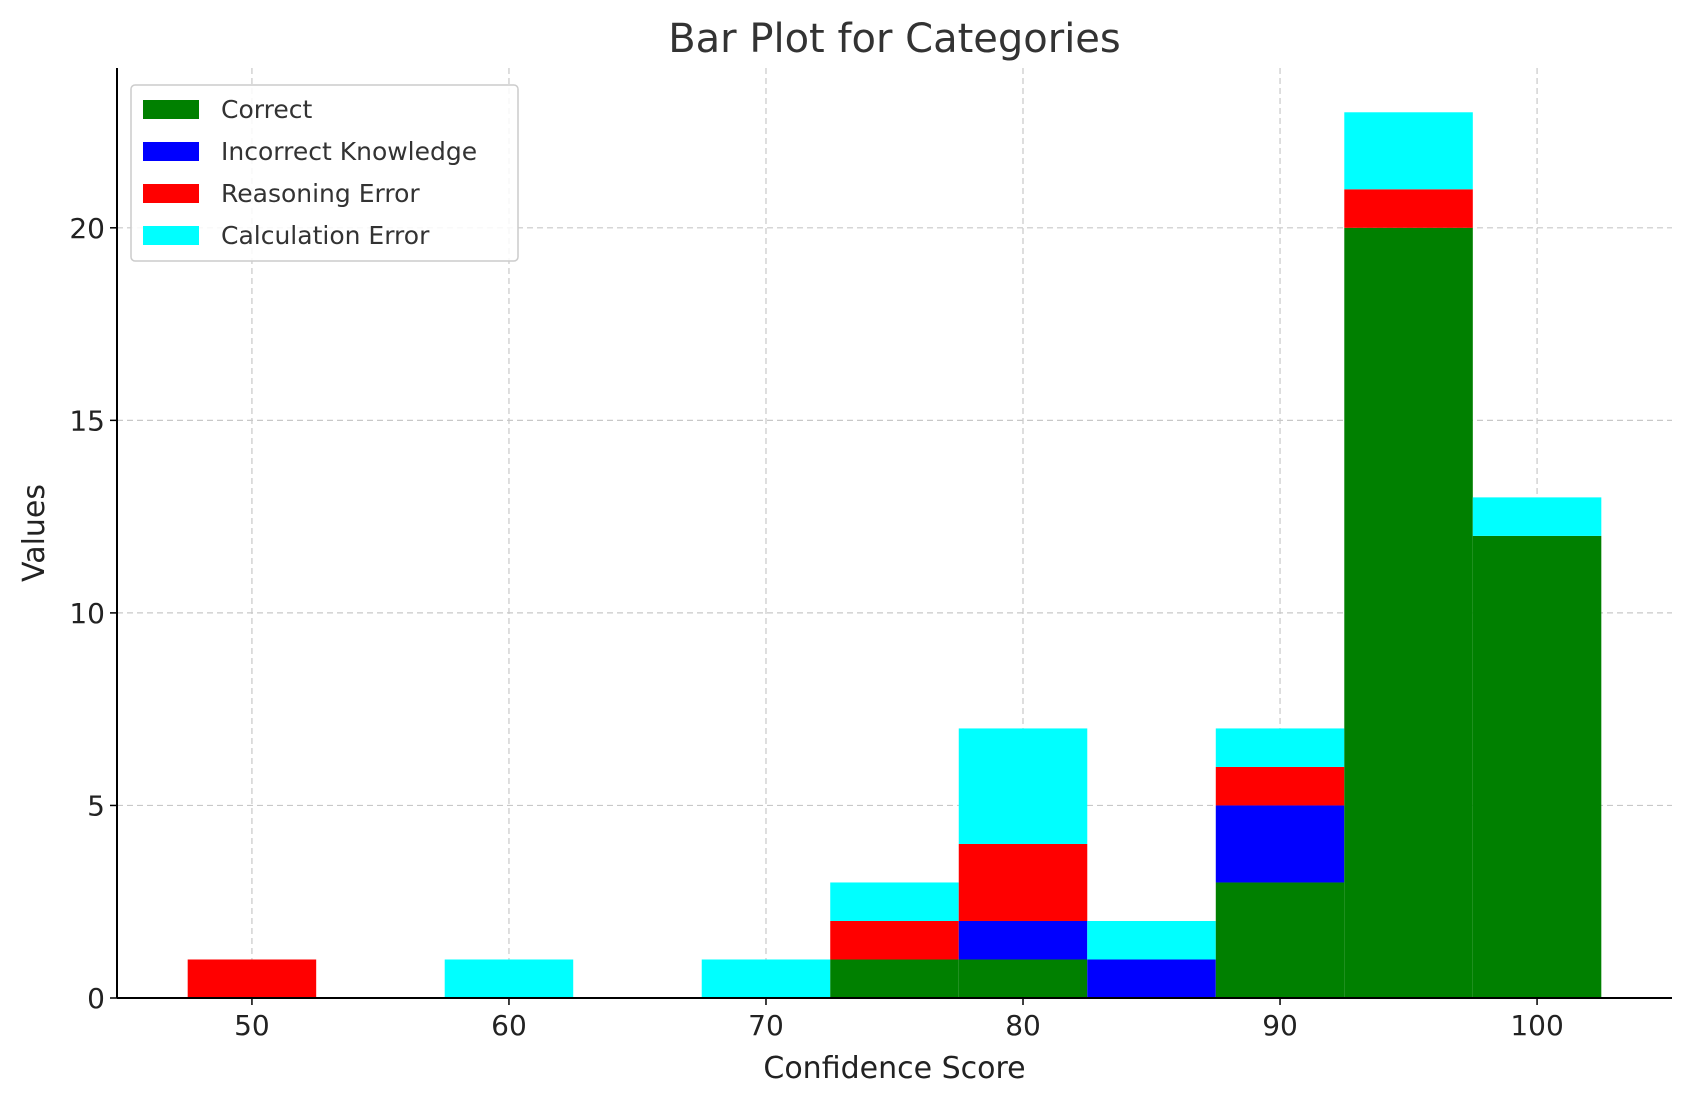 The width and height of the screenshot is (1686, 1101). I want to click on legend-swatch-correct, so click(171, 109).